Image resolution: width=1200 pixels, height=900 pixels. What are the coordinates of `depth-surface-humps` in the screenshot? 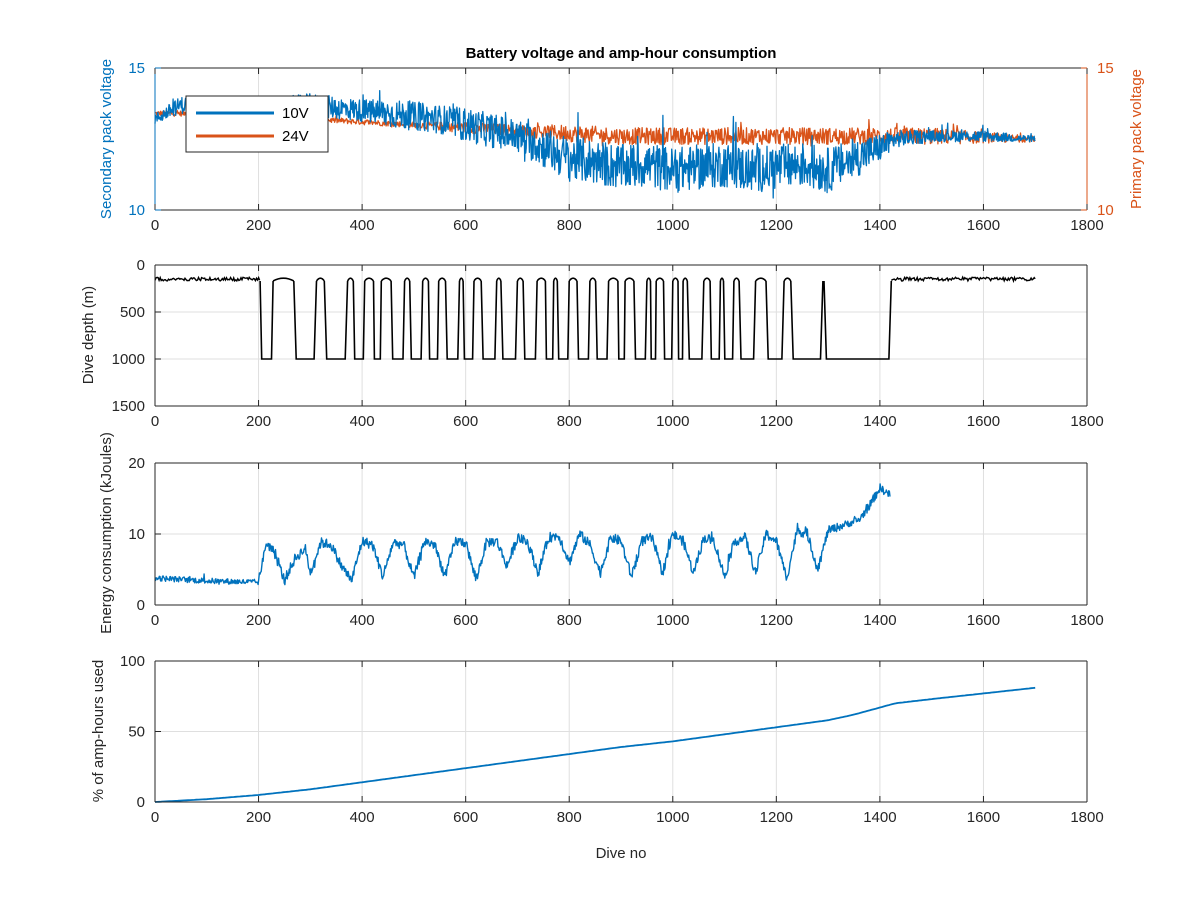 It's located at (532, 279).